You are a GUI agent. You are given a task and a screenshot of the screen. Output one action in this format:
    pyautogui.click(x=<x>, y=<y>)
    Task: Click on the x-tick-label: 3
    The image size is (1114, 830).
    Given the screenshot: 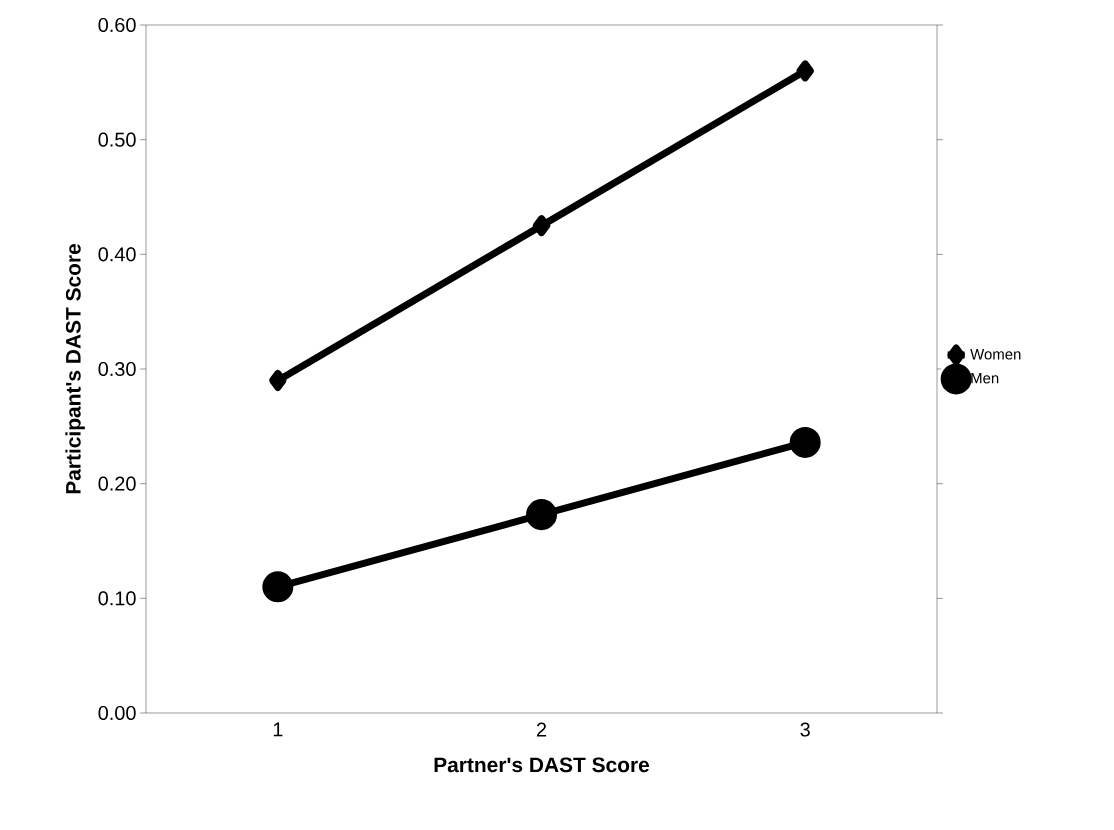 What is the action you would take?
    pyautogui.click(x=805, y=729)
    